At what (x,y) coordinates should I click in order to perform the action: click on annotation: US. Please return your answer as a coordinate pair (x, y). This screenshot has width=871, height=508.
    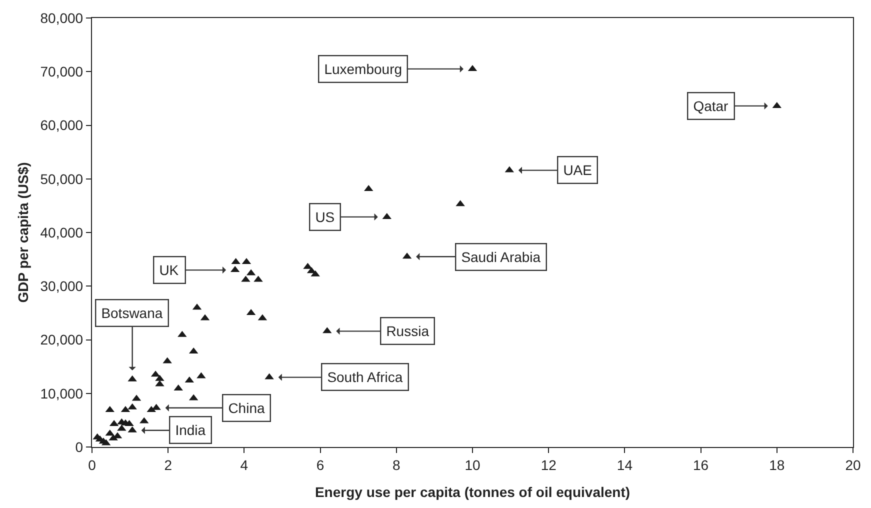
    Looking at the image, I should click on (325, 217).